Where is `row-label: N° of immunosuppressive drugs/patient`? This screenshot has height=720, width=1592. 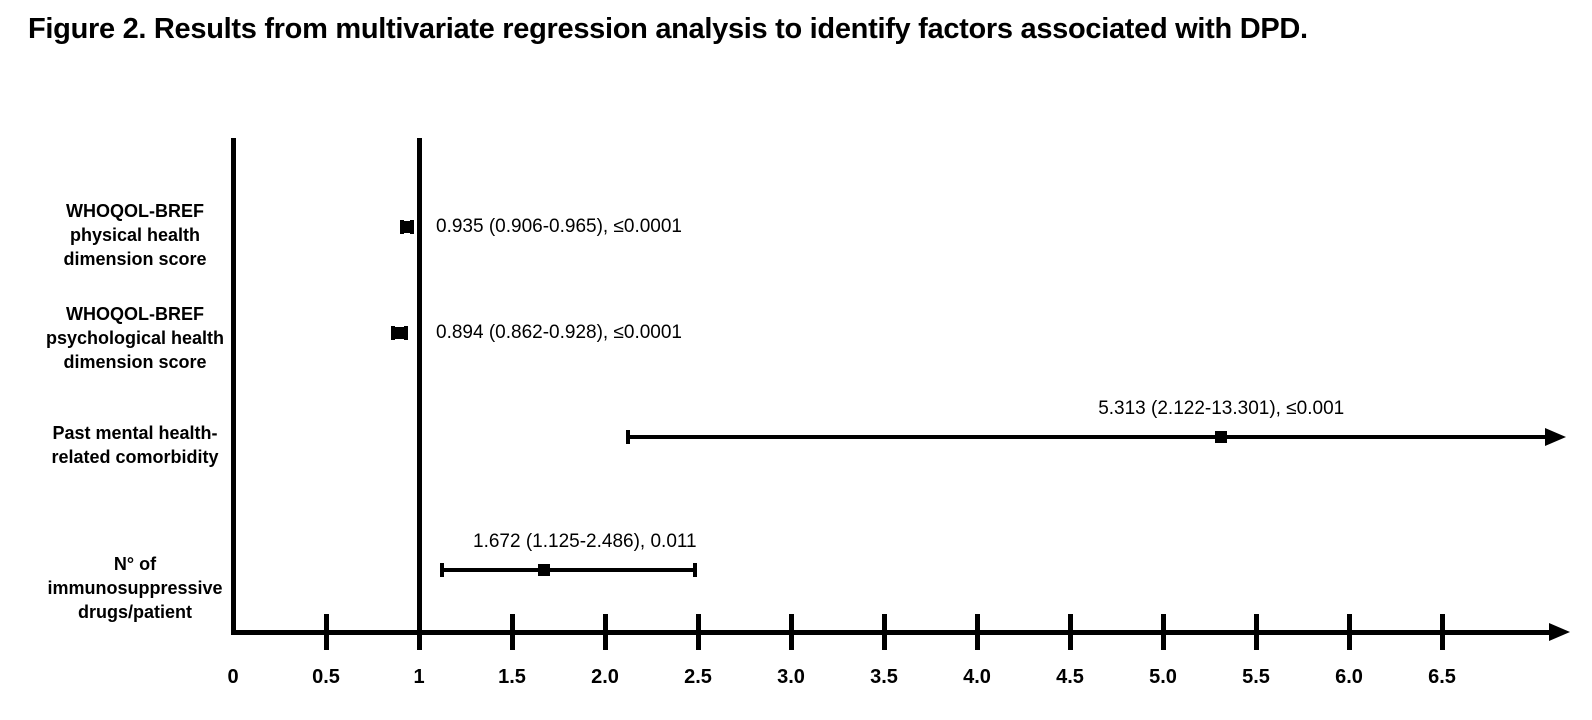 row-label: N° of immunosuppressive drugs/patient is located at coordinates (135, 588).